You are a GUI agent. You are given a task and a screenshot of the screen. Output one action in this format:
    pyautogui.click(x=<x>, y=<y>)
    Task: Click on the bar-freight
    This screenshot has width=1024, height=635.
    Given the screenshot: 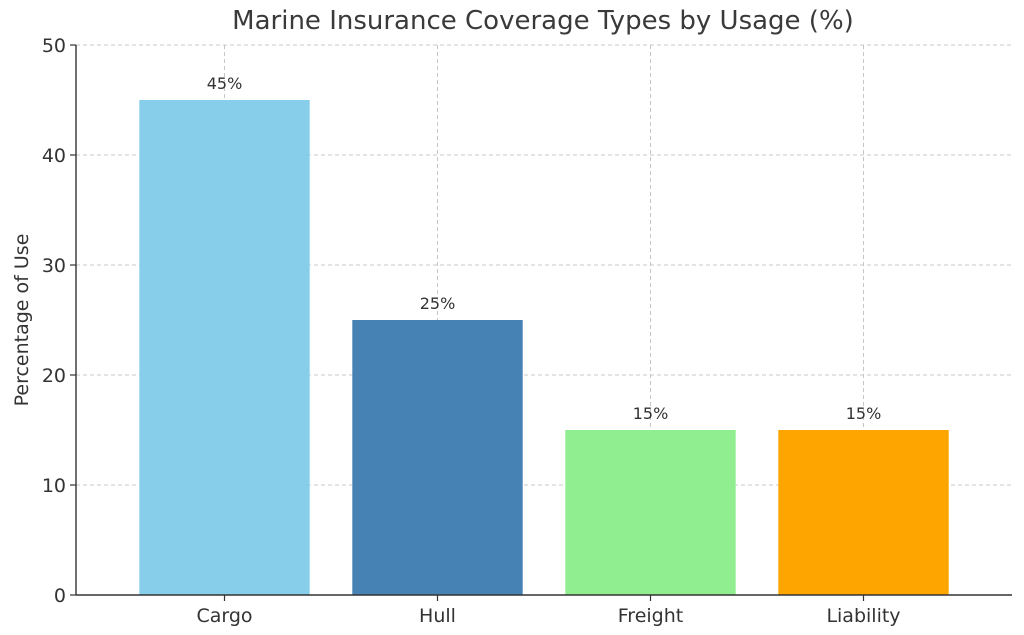 What is the action you would take?
    pyautogui.click(x=650, y=512)
    